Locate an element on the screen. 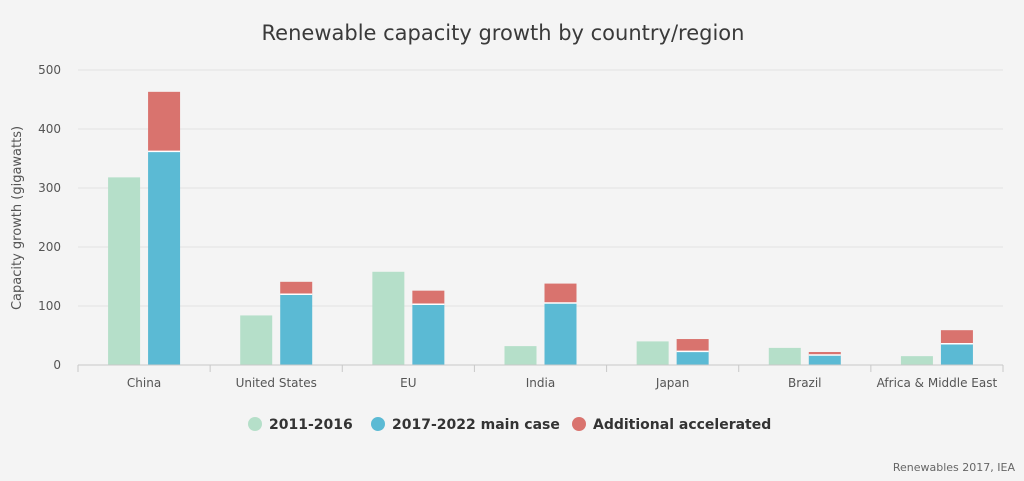 The width and height of the screenshot is (1024, 481). y-axis-label: Capacity growth (gigawatts) is located at coordinates (17, 218).